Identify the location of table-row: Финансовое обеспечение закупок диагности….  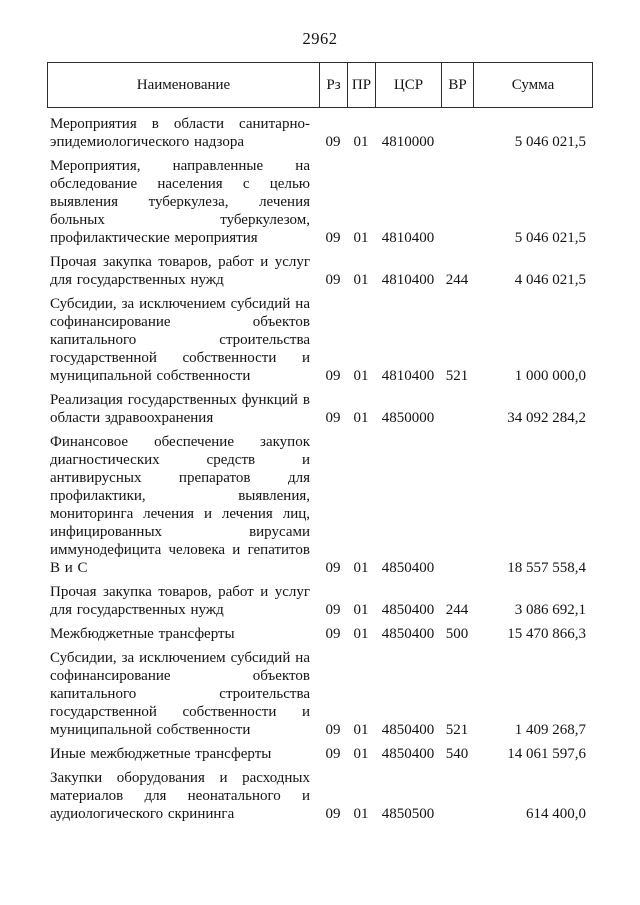
(320, 505).